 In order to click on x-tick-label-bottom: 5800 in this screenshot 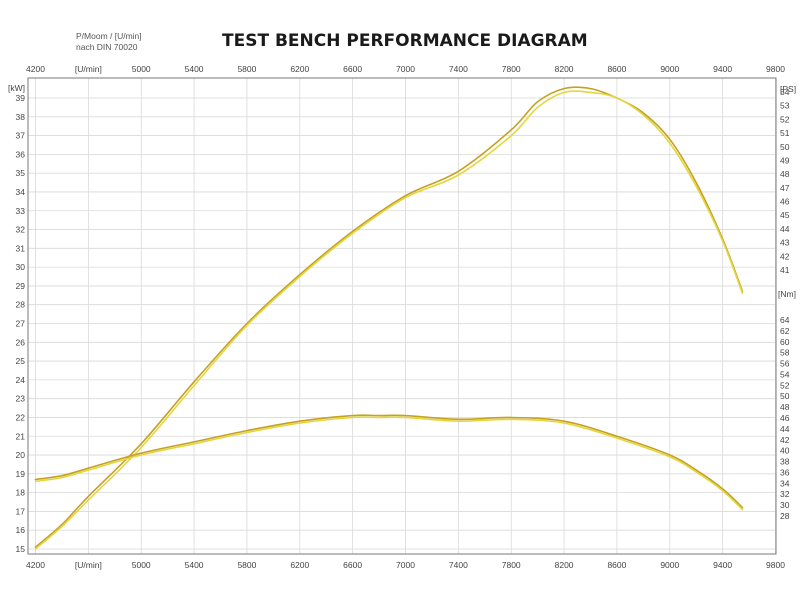, I will do `click(246, 565)`.